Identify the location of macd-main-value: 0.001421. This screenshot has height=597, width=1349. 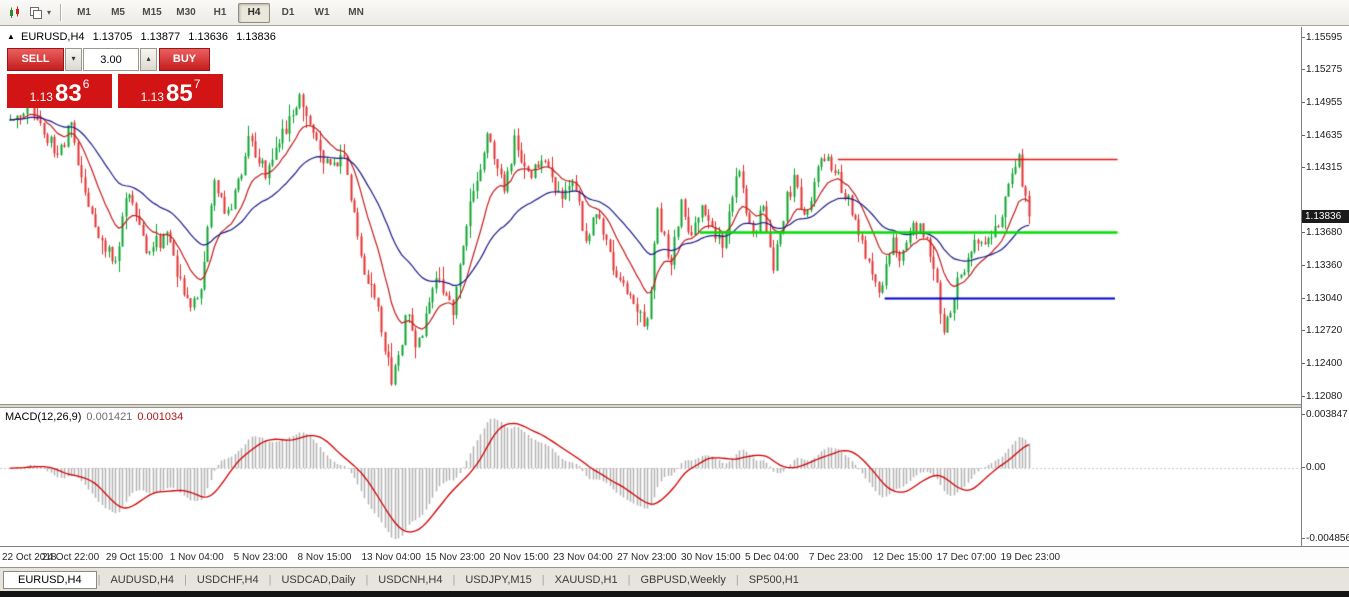
(109, 417).